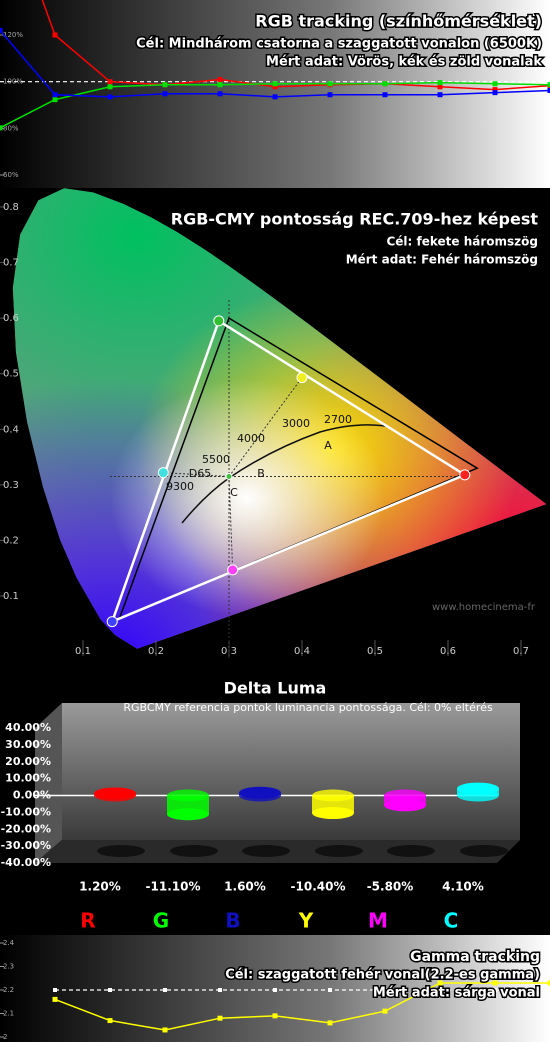  I want to click on y-tick-label: -10.00%, so click(26, 811).